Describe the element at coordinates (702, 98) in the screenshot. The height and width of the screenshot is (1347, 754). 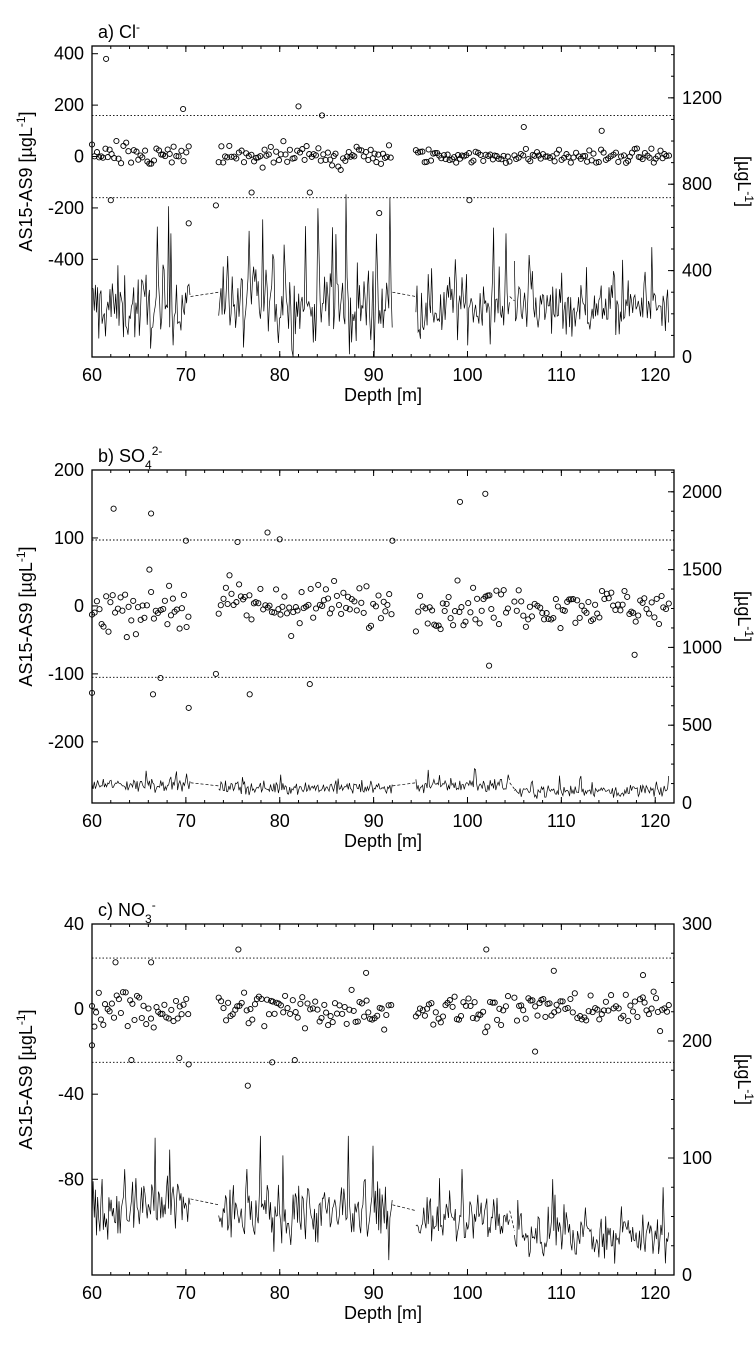
I see `right-tick-label: 1200` at that location.